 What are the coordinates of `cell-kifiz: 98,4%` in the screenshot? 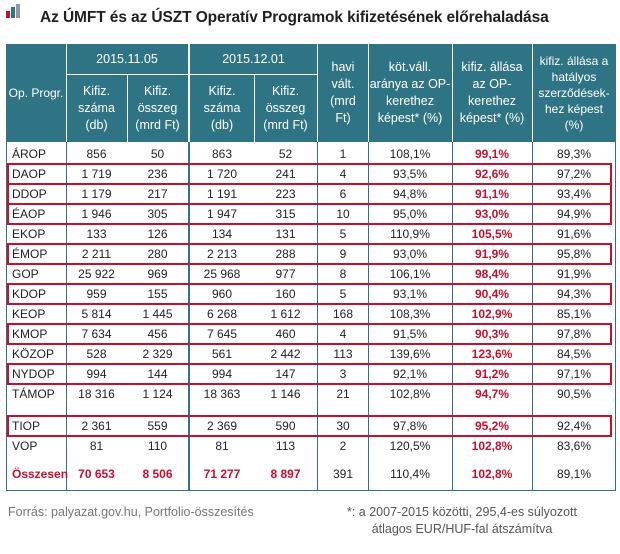 It's located at (492, 274).